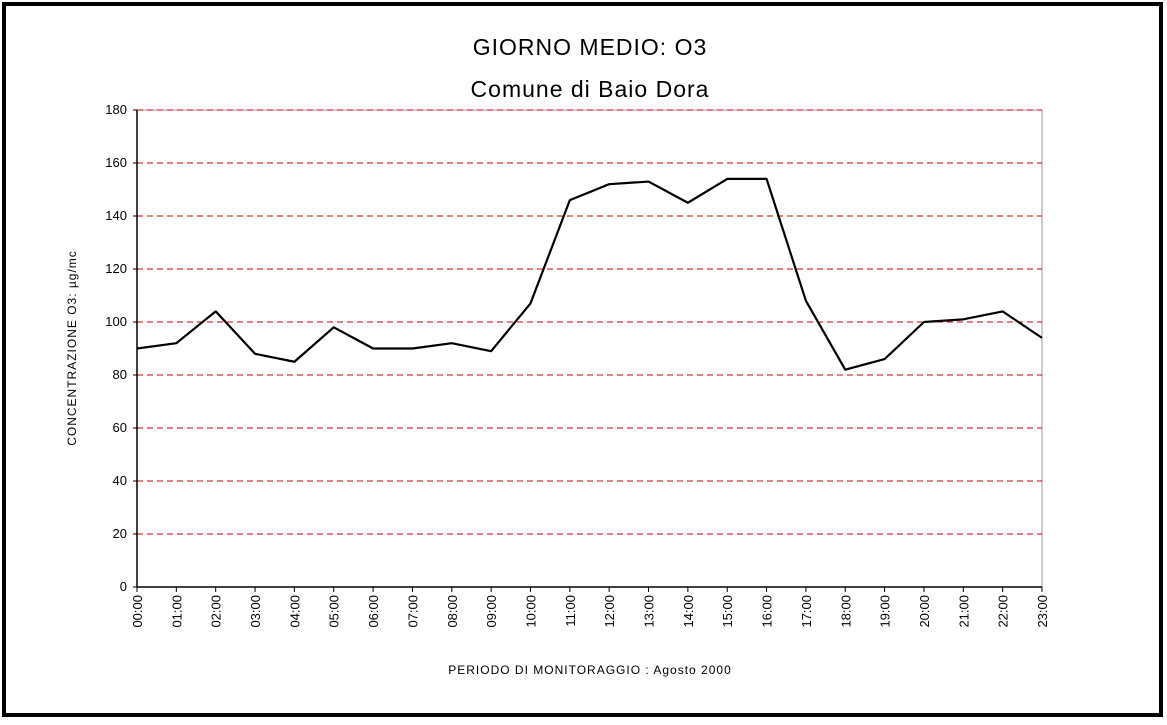 This screenshot has width=1167, height=725. I want to click on y-tick-label: 100, so click(116, 321).